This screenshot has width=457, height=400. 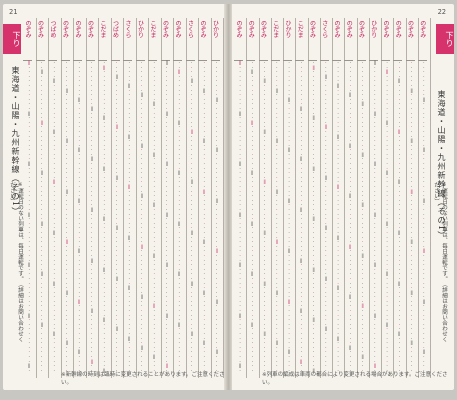 What do you see at coordinates (275, 39) in the screenshot?
I see `train-name: こだま` at bounding box center [275, 39].